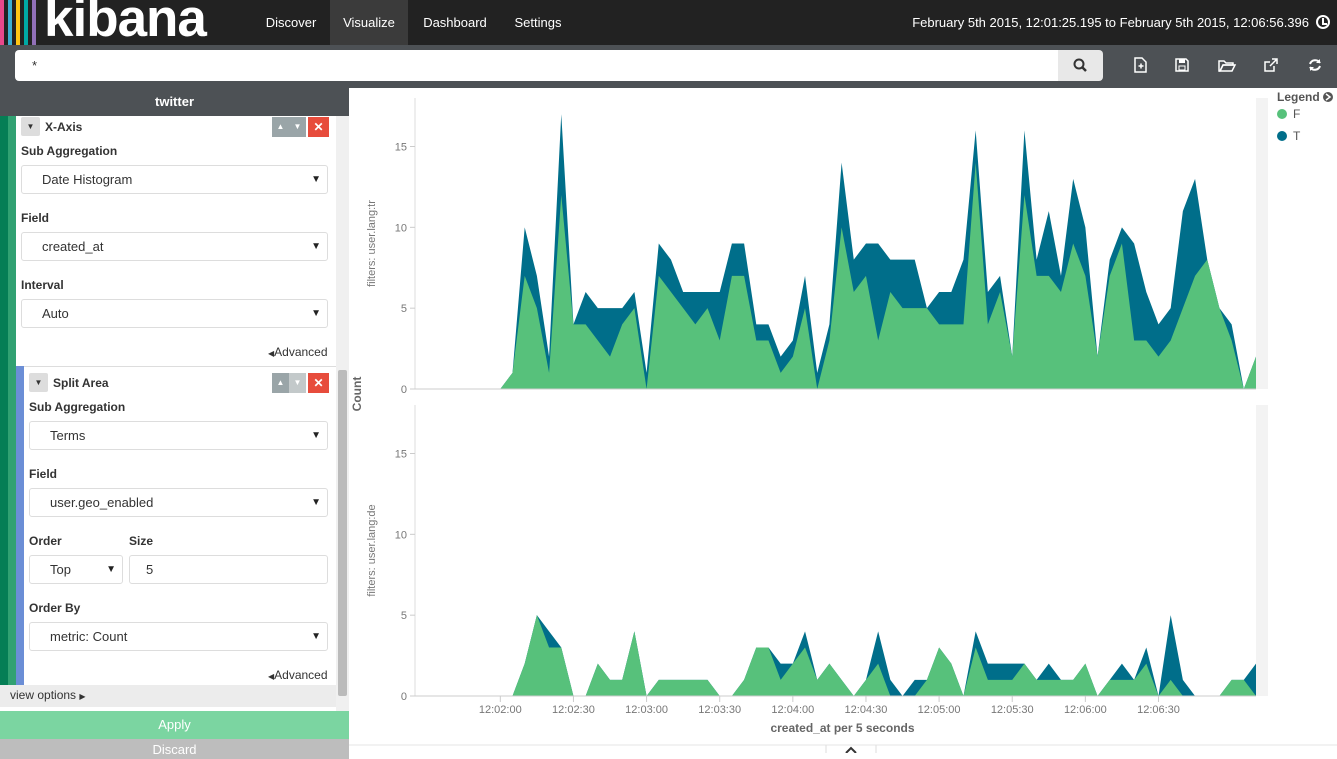 This screenshot has height=759, width=1337. What do you see at coordinates (89, 636) in the screenshot?
I see `order-by-value: metric: Count` at bounding box center [89, 636].